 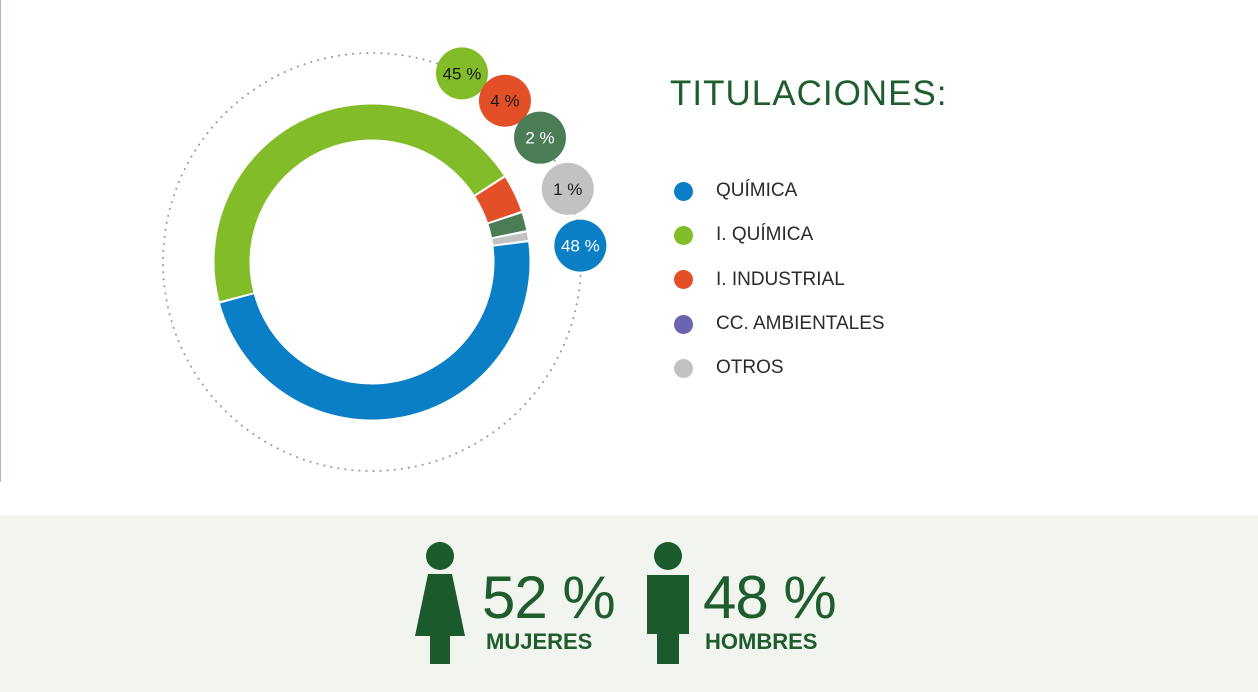 I want to click on value-label: 45 %, so click(x=462, y=73).